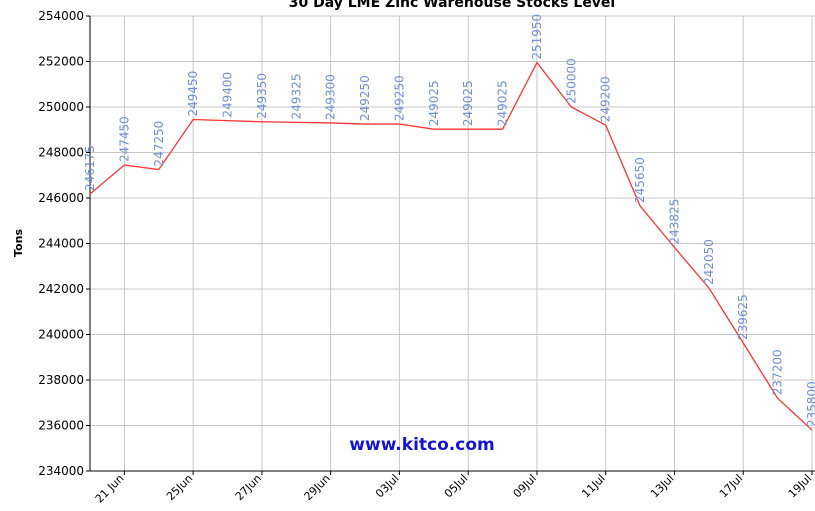  Describe the element at coordinates (61, 244) in the screenshot. I see `y-tick-label: 244000` at that location.